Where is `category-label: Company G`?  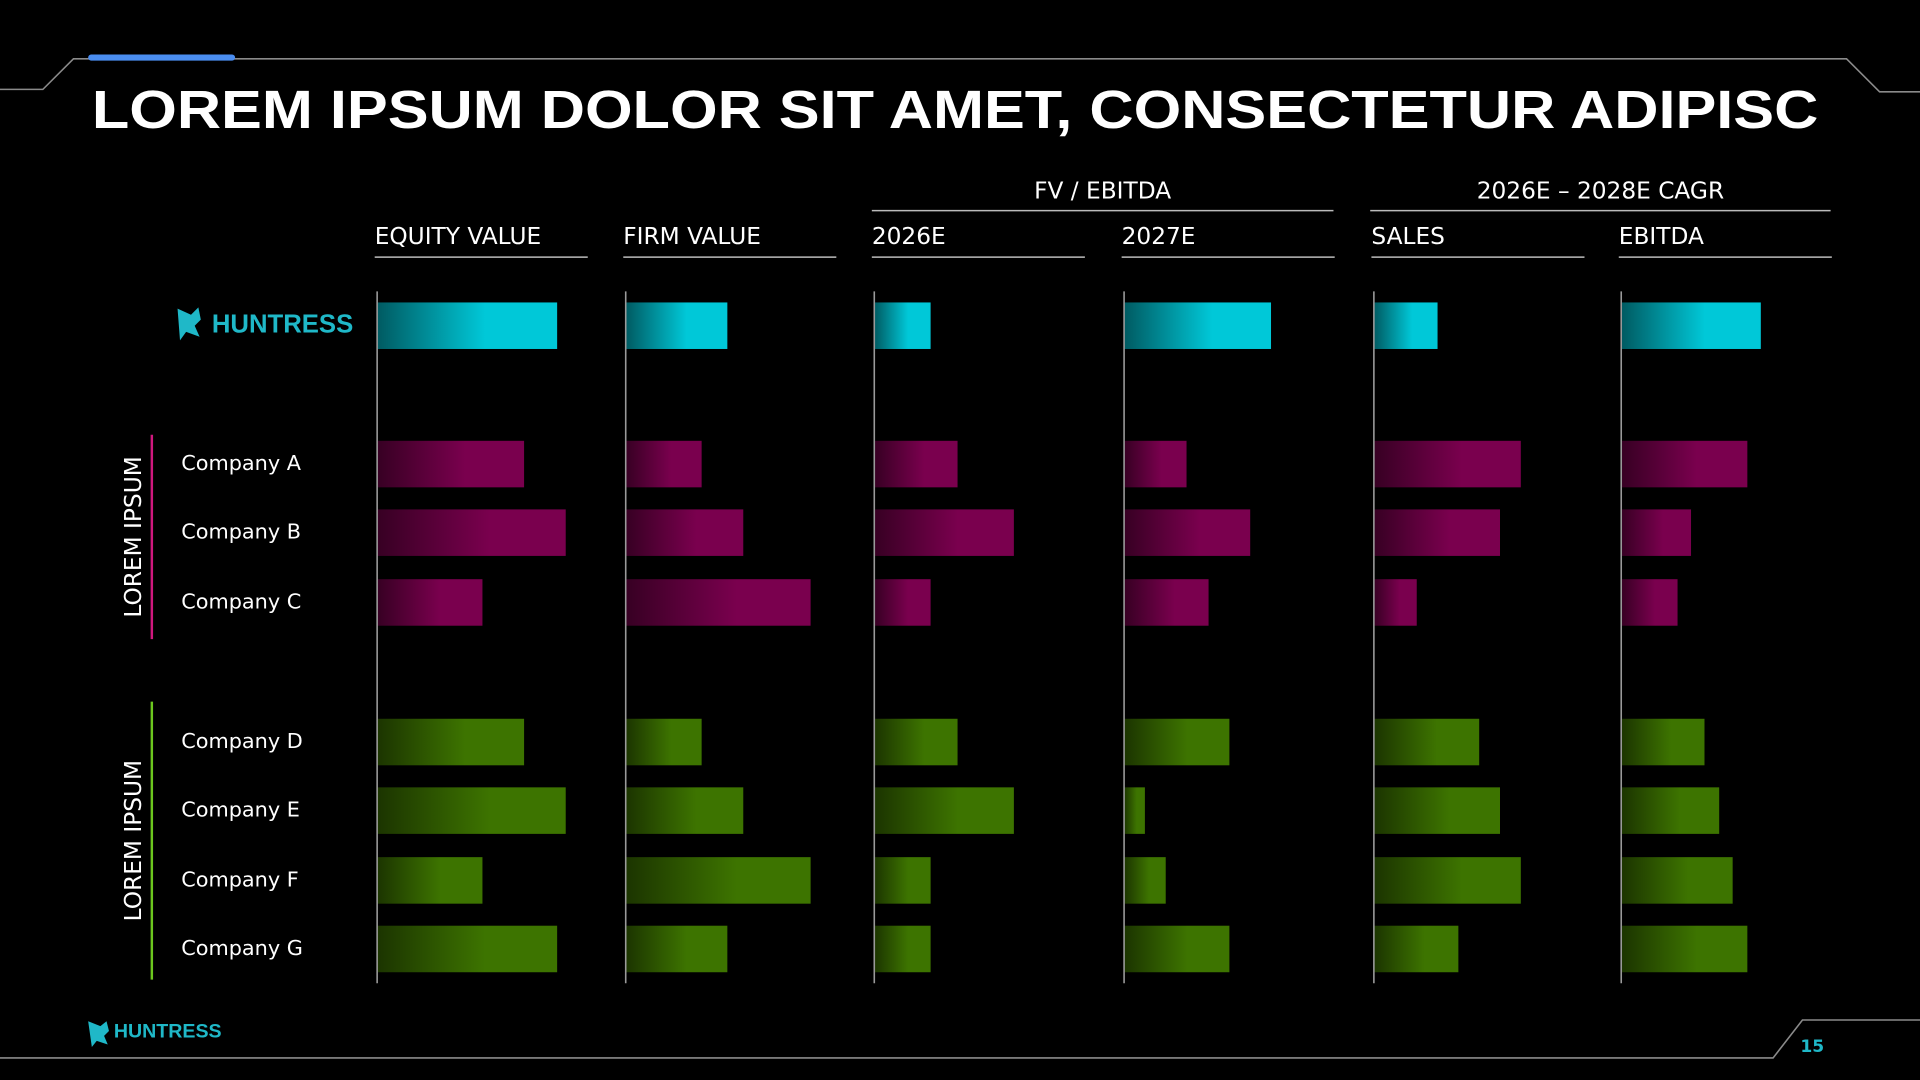 category-label: Company G is located at coordinates (242, 948).